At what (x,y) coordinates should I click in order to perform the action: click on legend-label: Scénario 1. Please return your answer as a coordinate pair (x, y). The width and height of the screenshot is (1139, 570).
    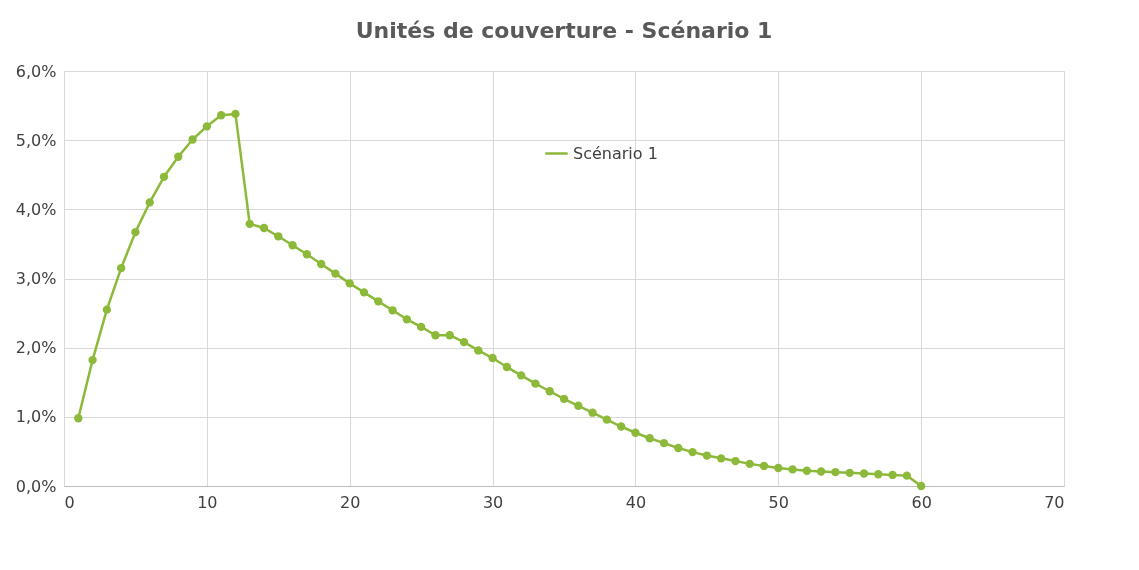
    Looking at the image, I should click on (615, 153).